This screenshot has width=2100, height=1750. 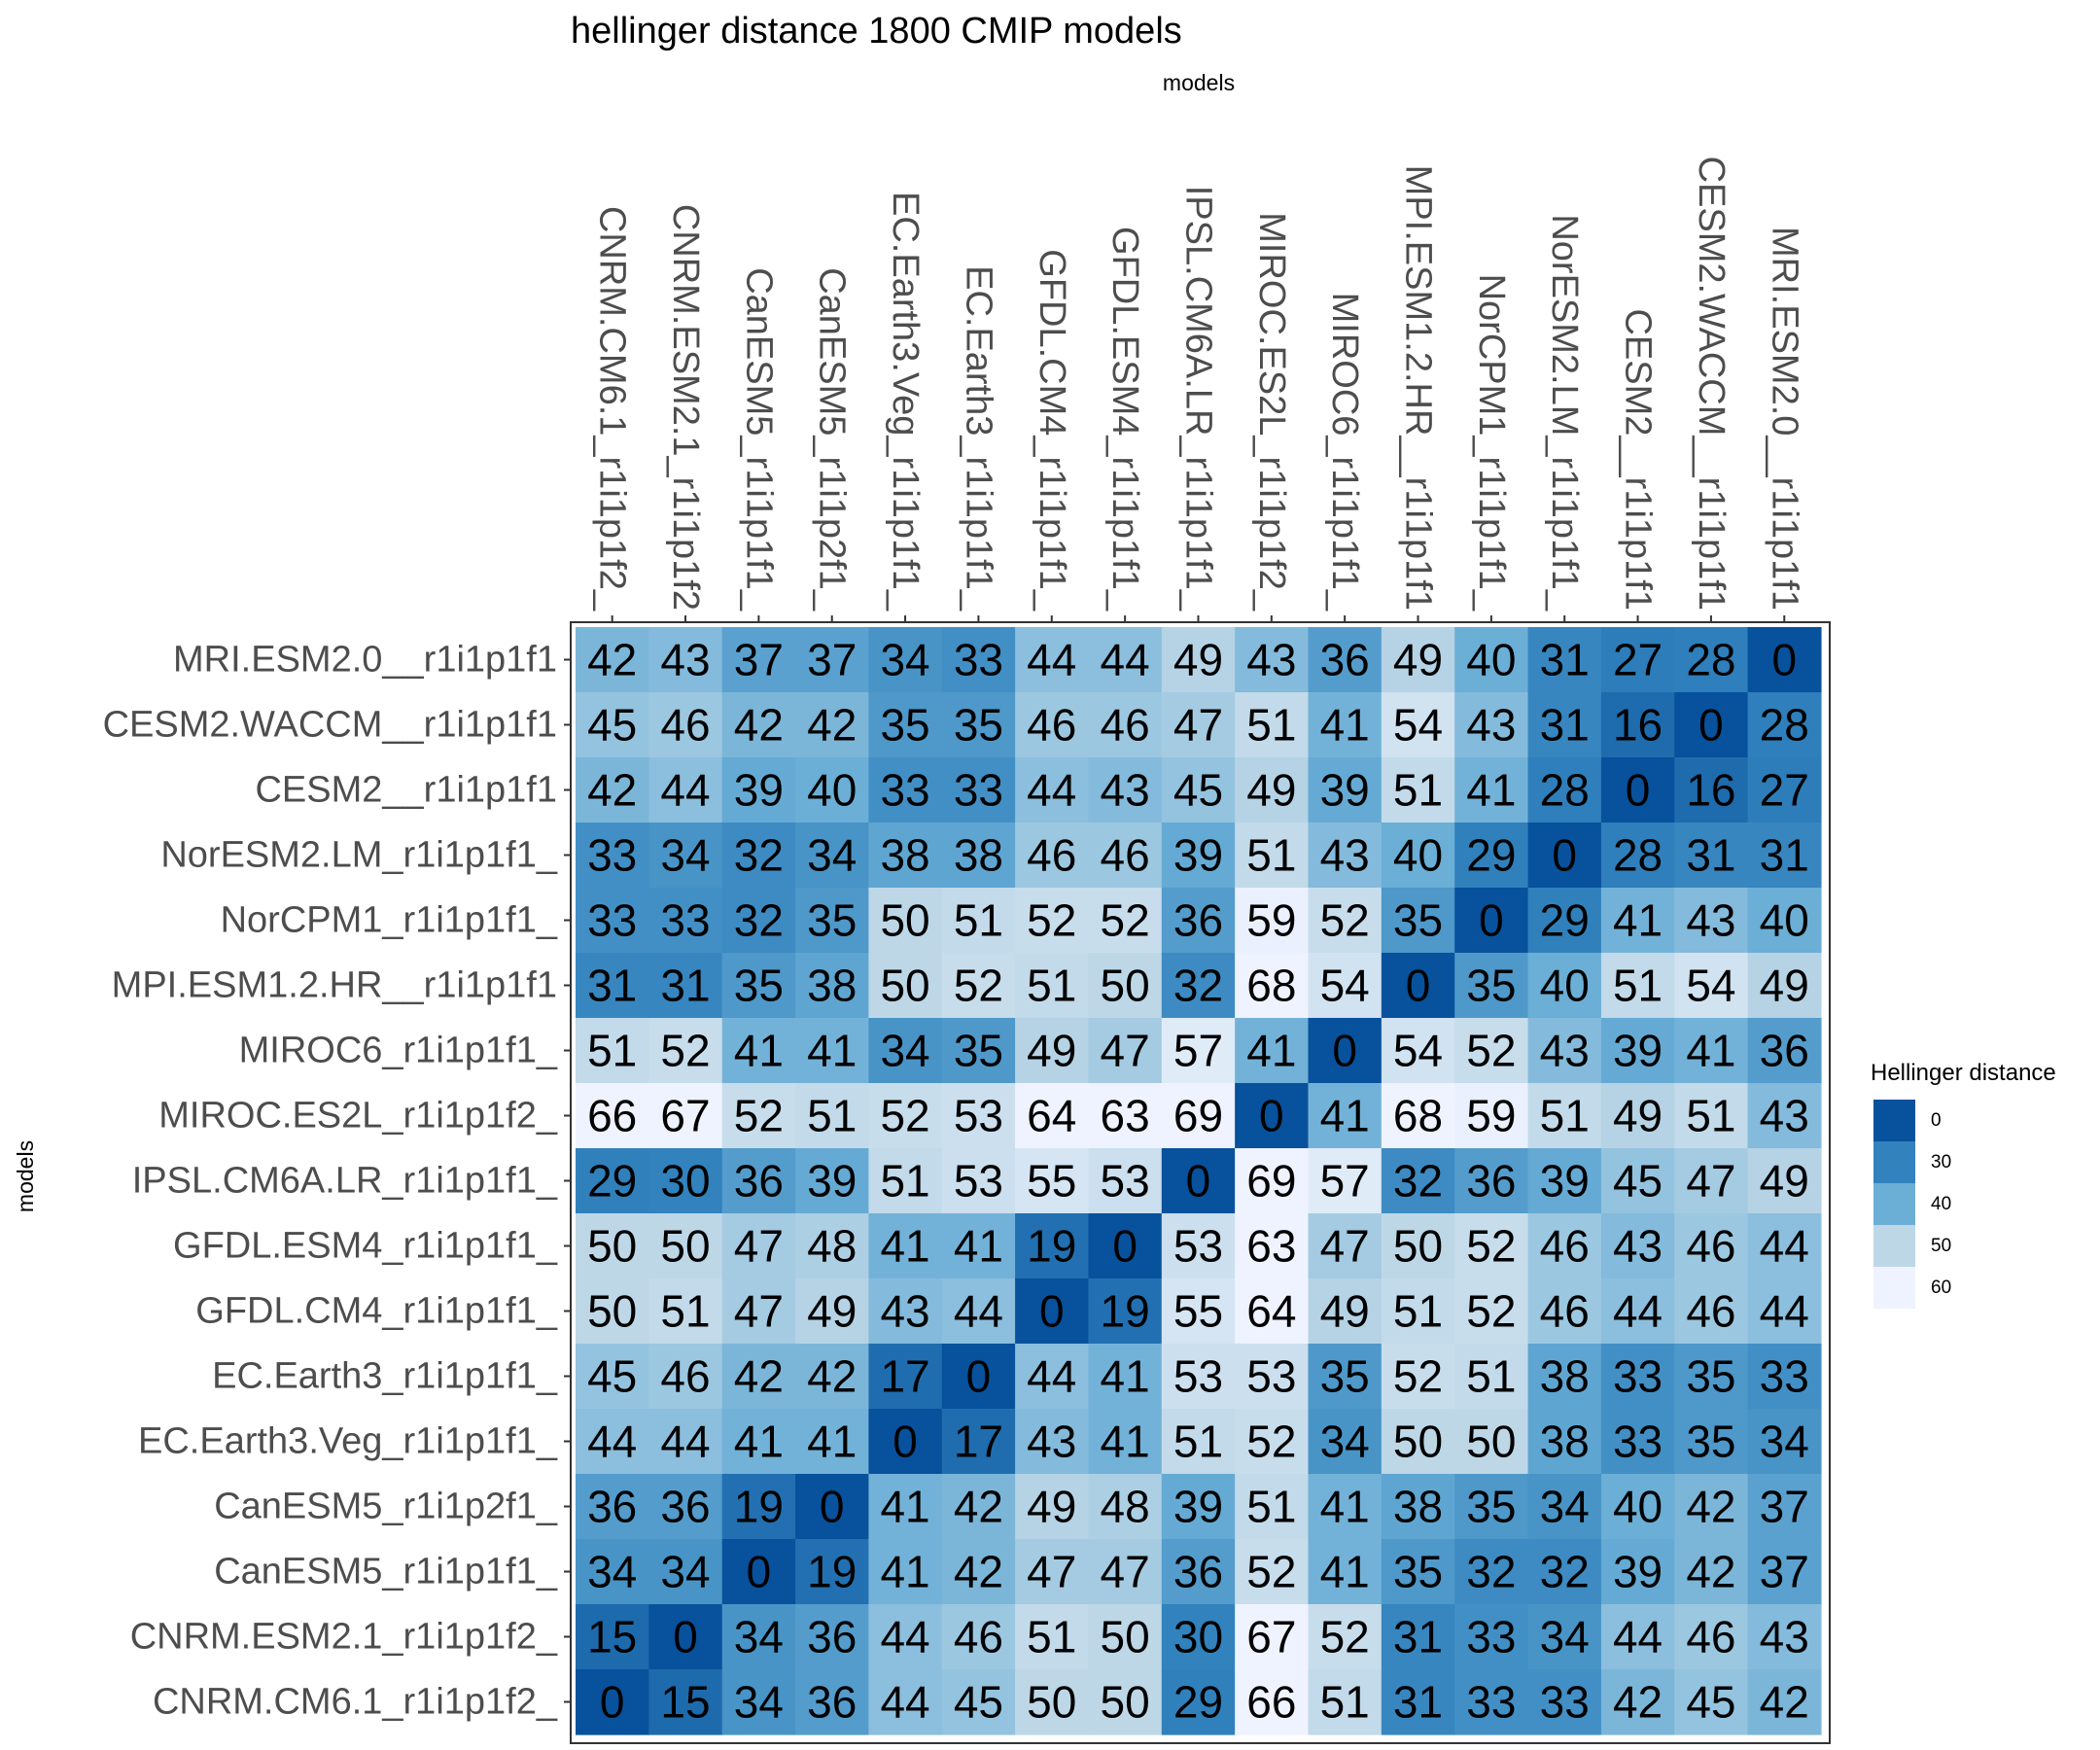 I want to click on cell-value-label: 67, so click(x=685, y=1116).